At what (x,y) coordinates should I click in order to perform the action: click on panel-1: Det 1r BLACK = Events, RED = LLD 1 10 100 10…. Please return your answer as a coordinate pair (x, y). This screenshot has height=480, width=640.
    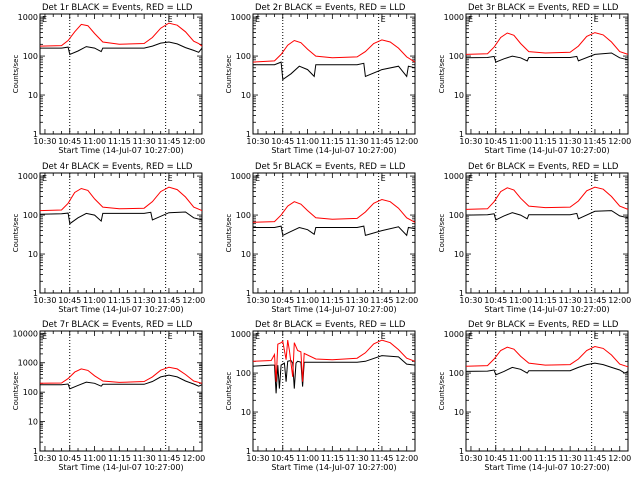
    Looking at the image, I should click on (108, 79).